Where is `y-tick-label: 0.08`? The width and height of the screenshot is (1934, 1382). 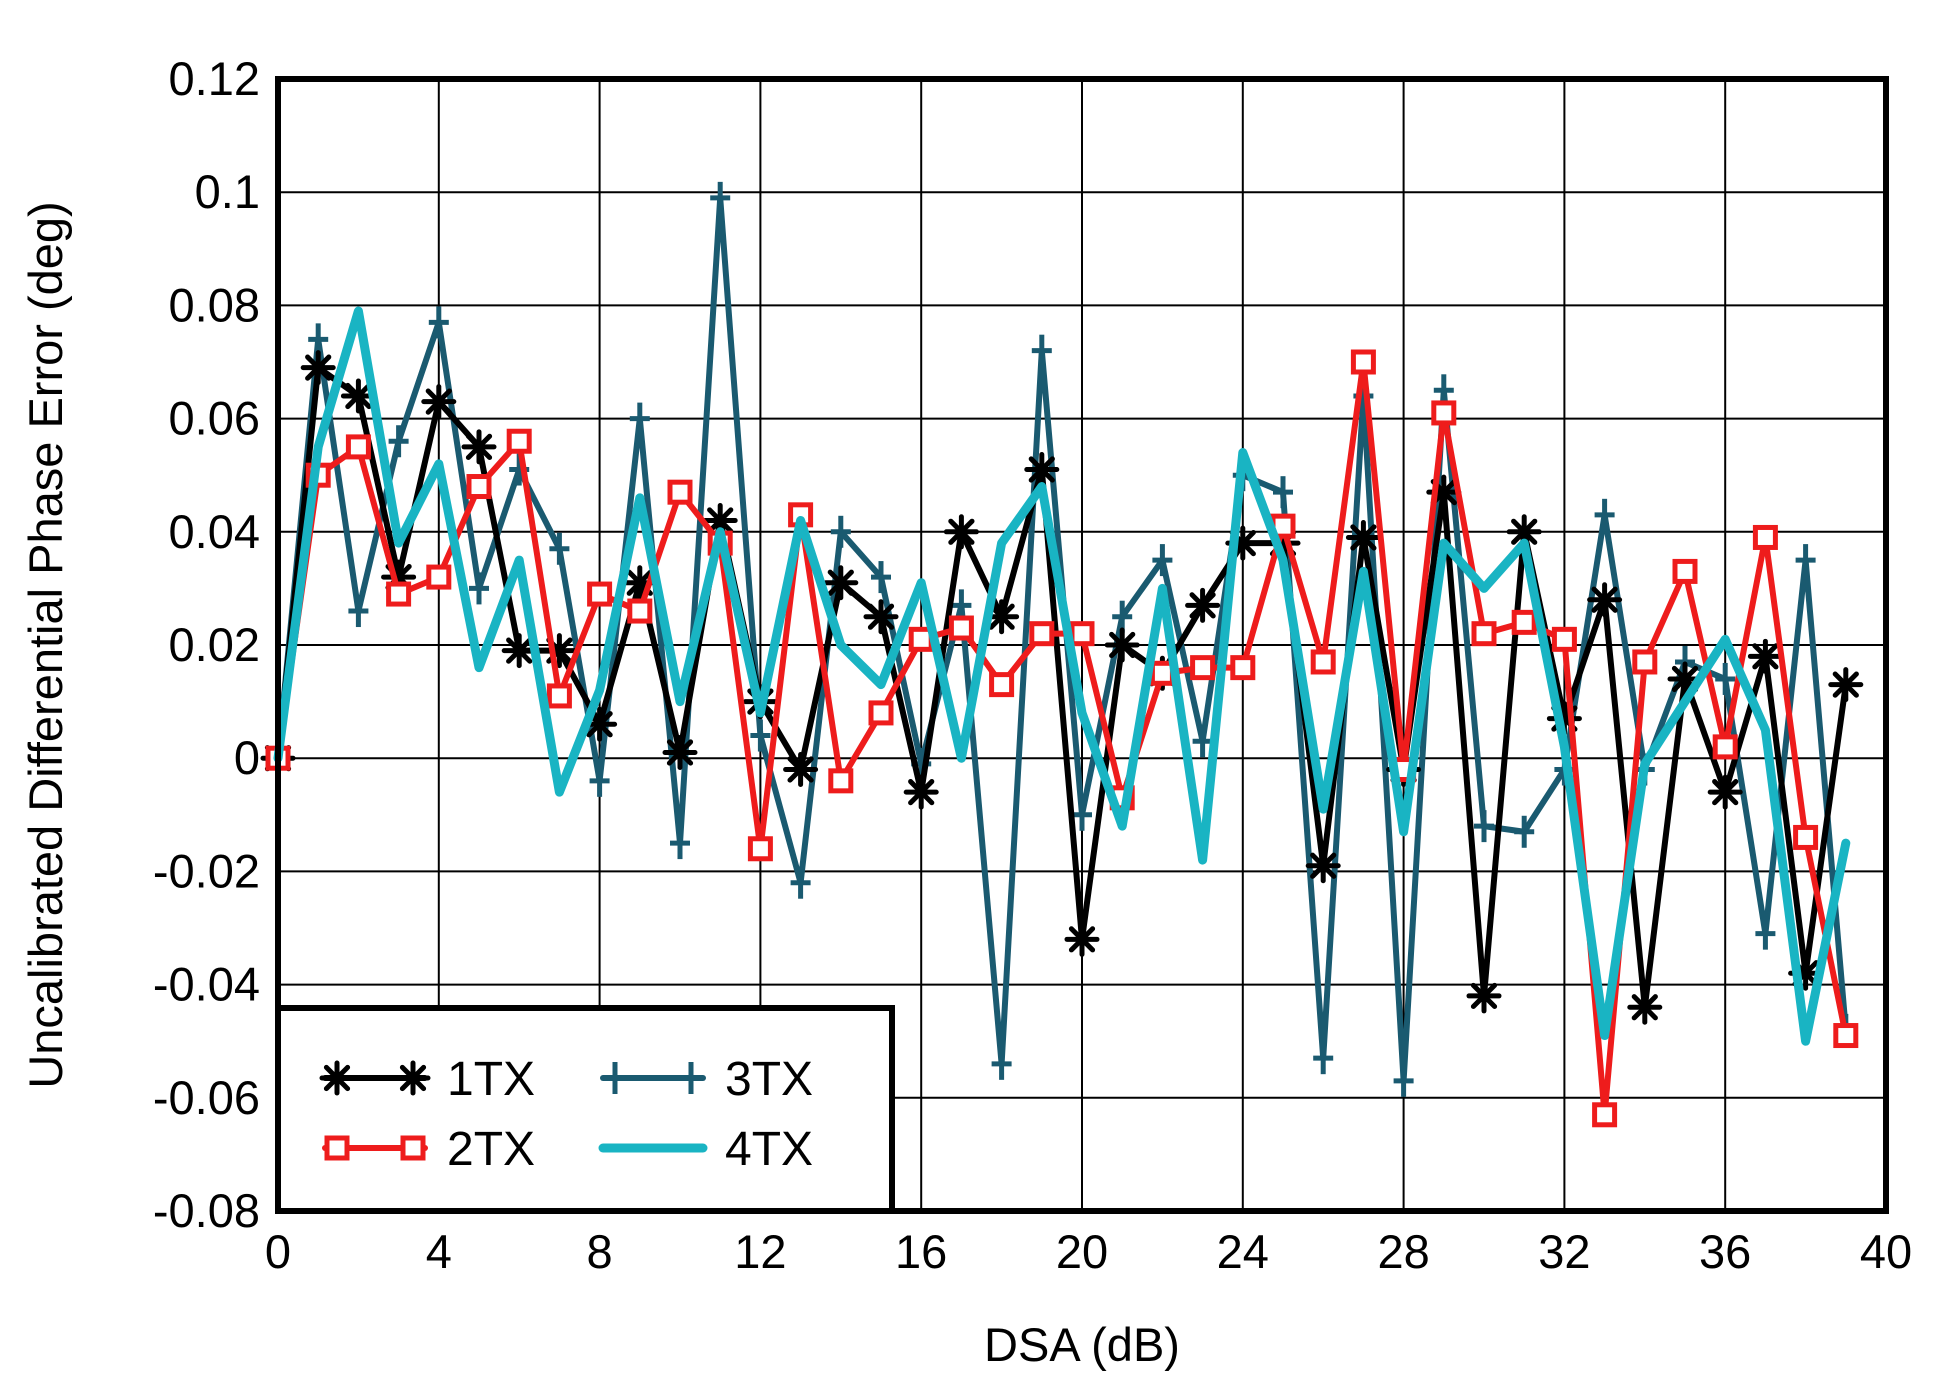 y-tick-label: 0.08 is located at coordinates (214, 304).